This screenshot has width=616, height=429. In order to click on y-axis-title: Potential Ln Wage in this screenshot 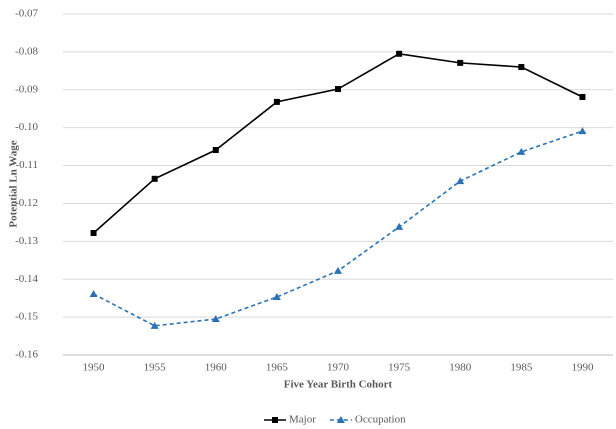, I will do `click(14, 183)`.